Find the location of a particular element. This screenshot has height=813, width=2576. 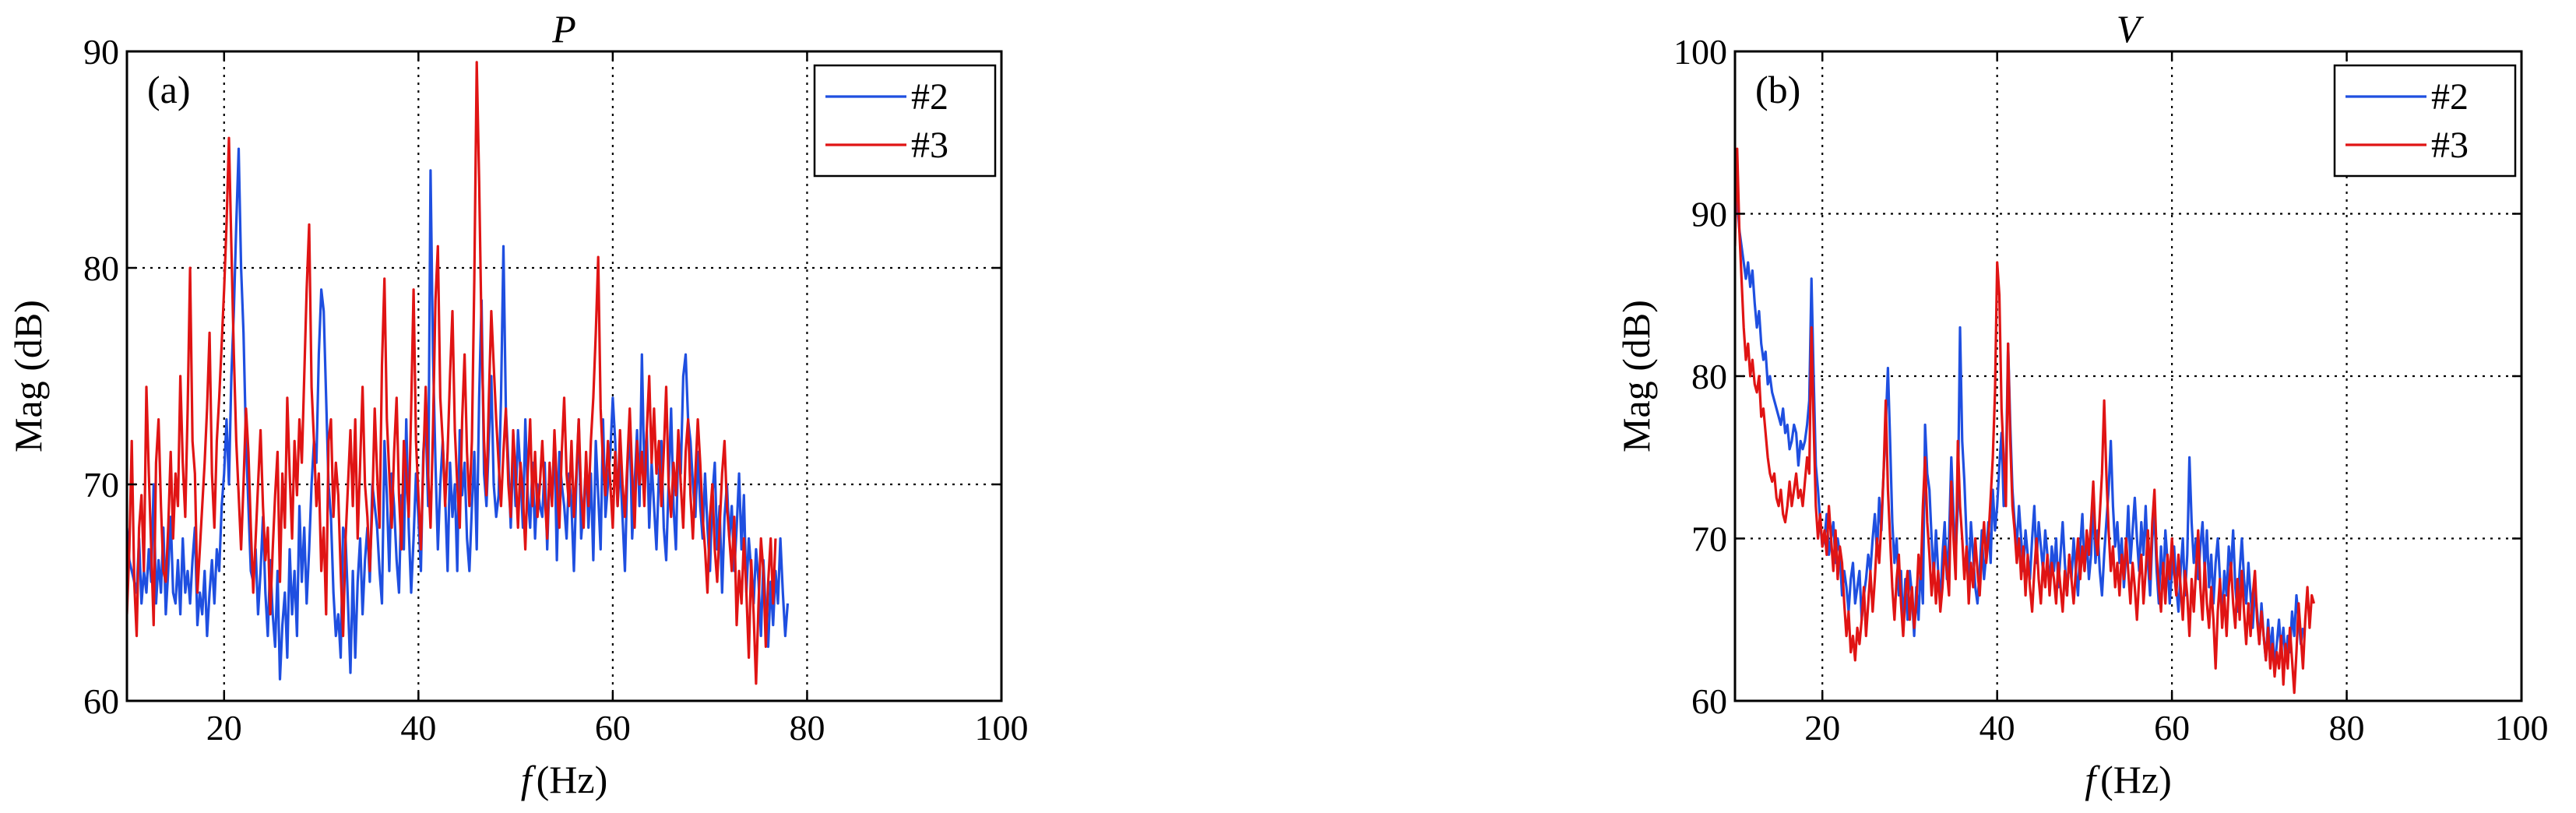

panel-b-xlabel: f (Hz) is located at coordinates (2128, 779).